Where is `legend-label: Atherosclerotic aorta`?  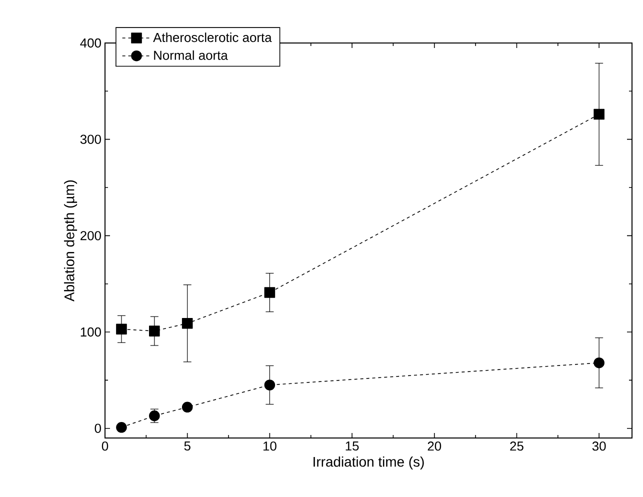
legend-label: Atherosclerotic aorta is located at coordinates (212, 37).